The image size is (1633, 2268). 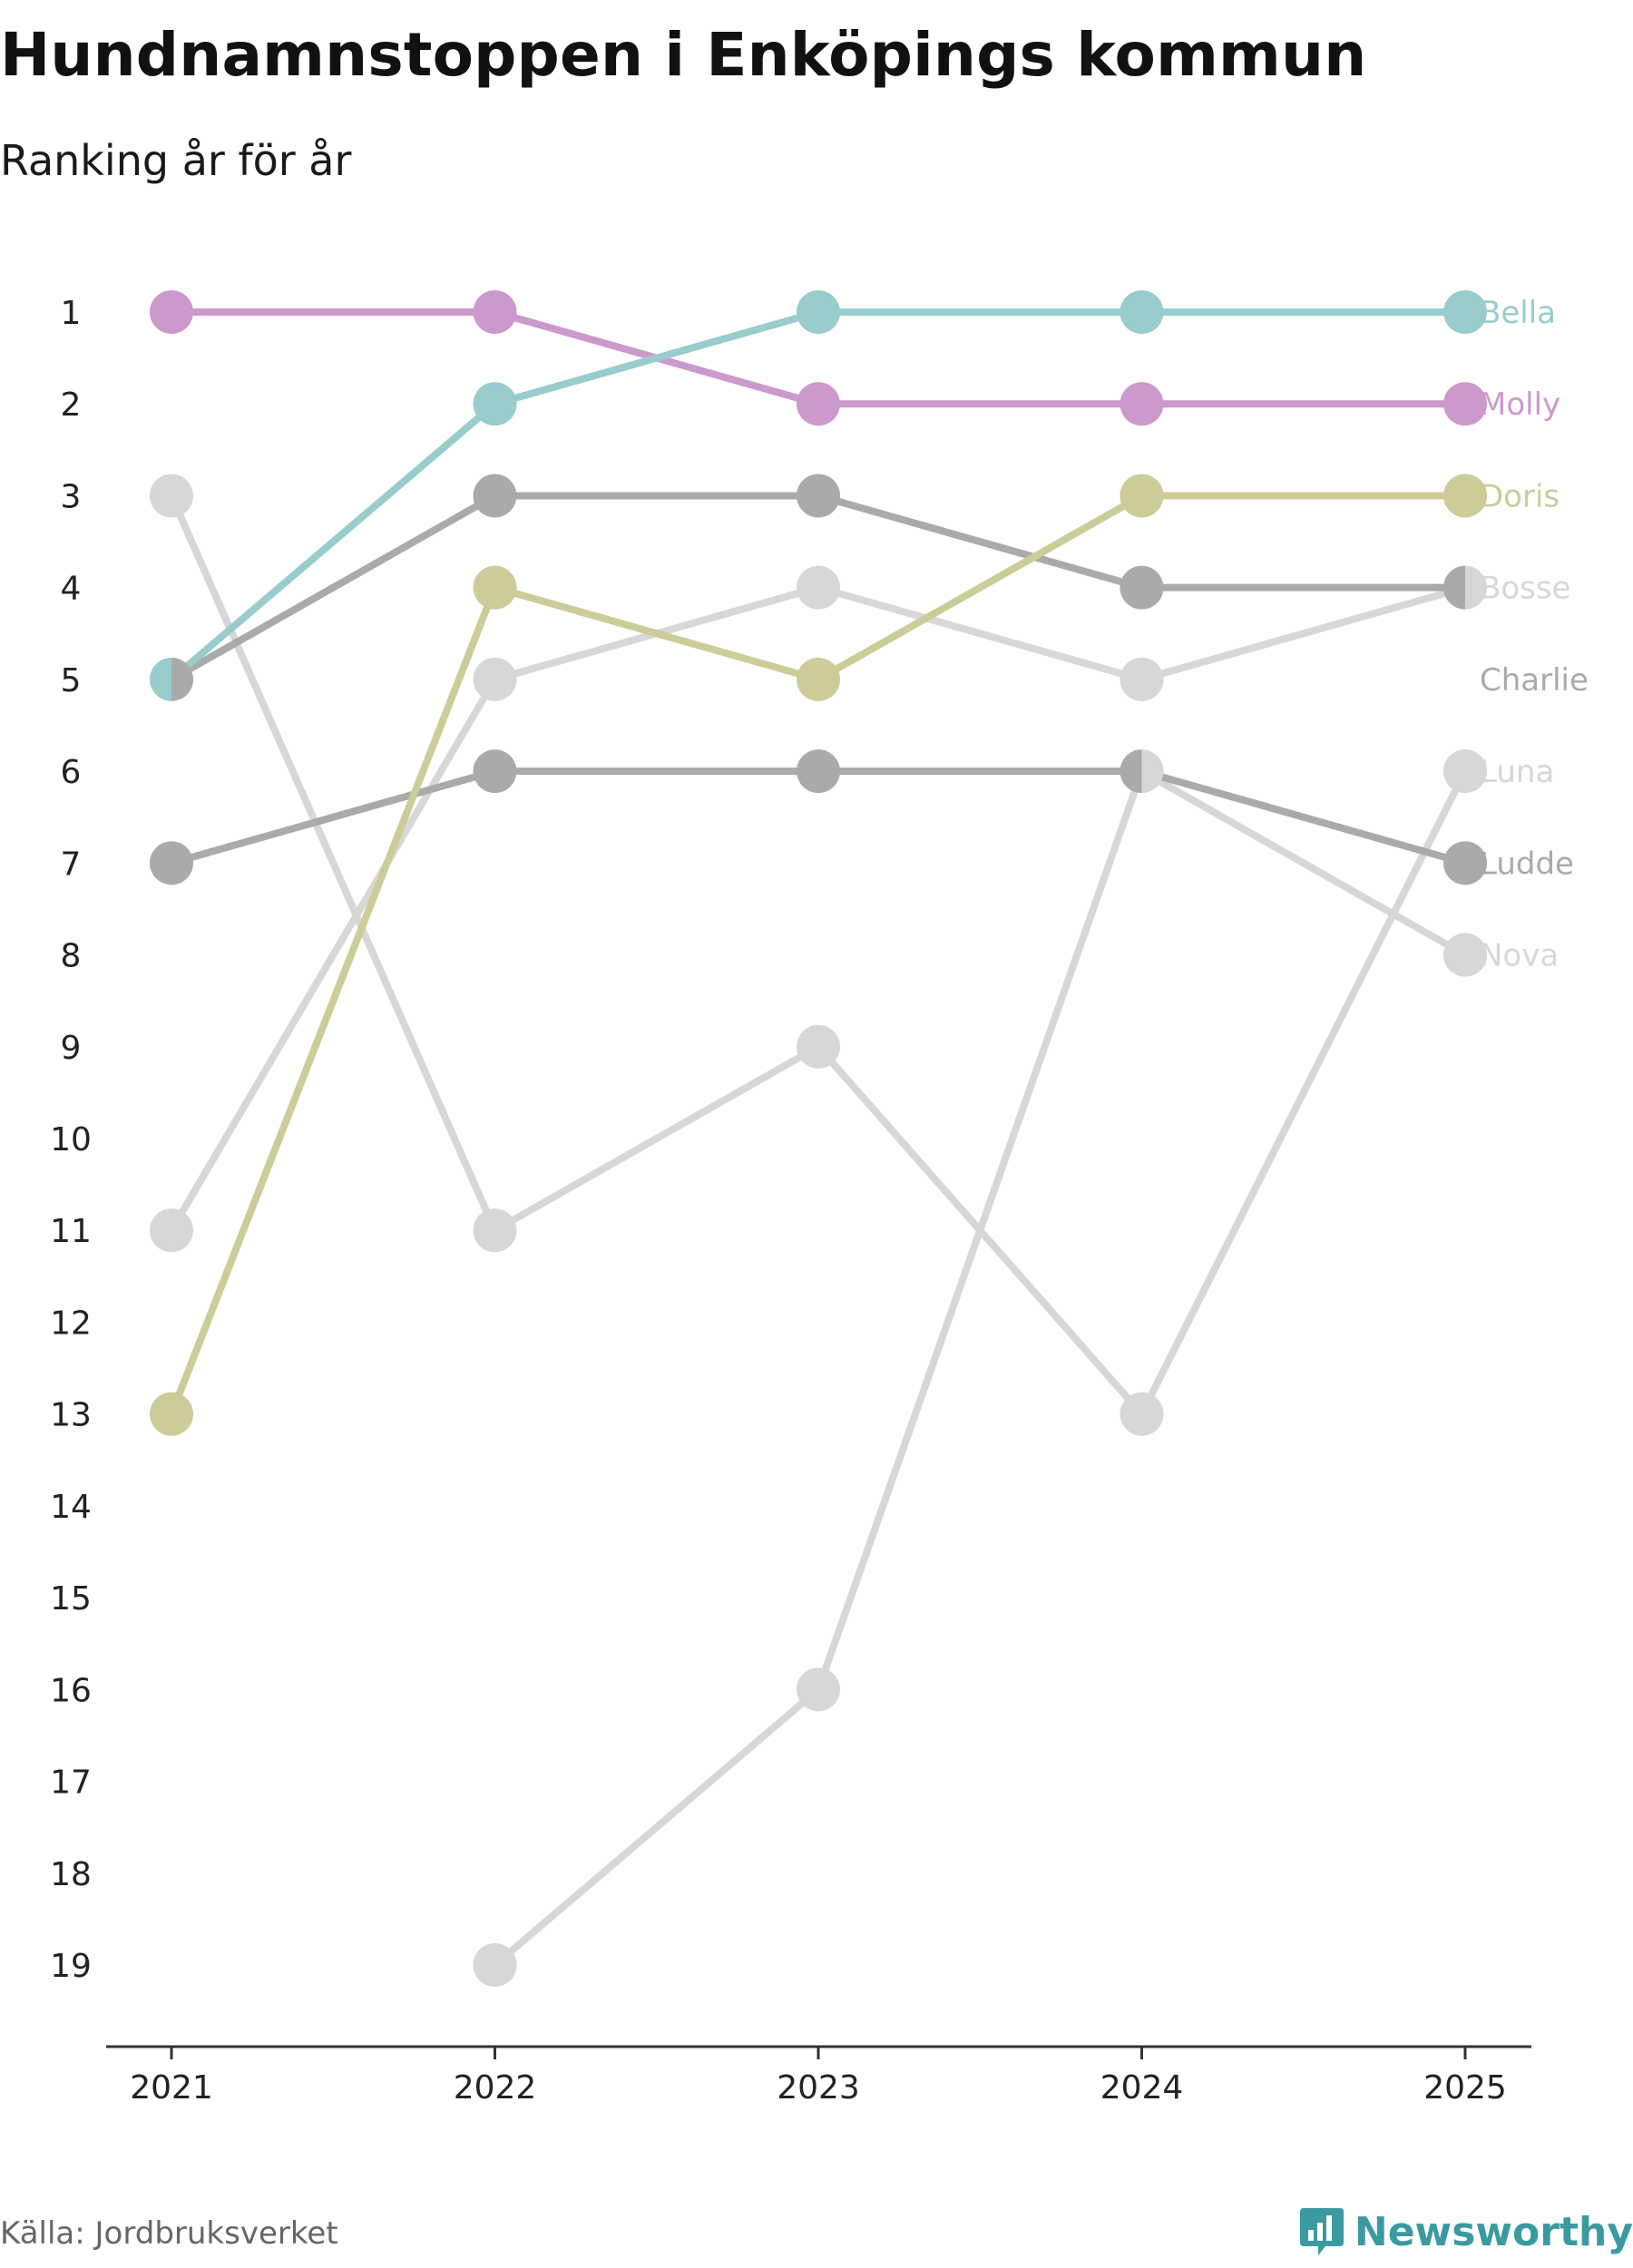 What do you see at coordinates (1321, 2231) in the screenshot?
I see `bar-chart-speech-bubble-icon` at bounding box center [1321, 2231].